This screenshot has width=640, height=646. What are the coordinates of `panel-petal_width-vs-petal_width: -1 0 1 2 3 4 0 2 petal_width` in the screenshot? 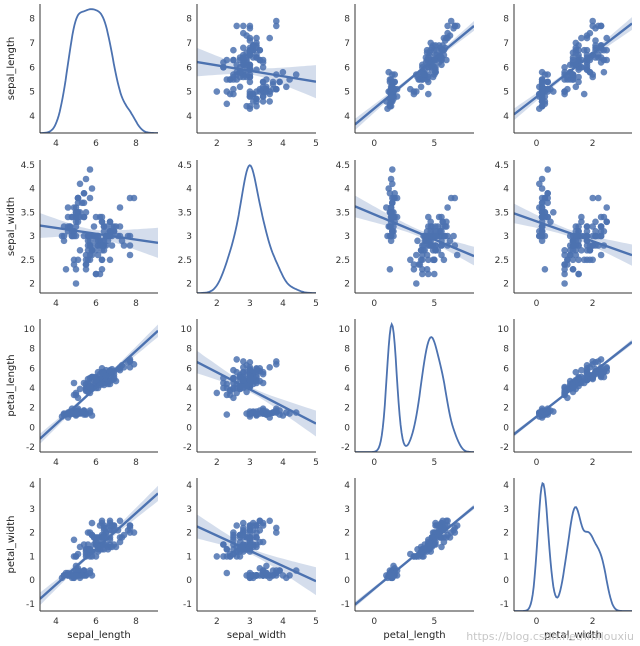 It's located at (566, 559).